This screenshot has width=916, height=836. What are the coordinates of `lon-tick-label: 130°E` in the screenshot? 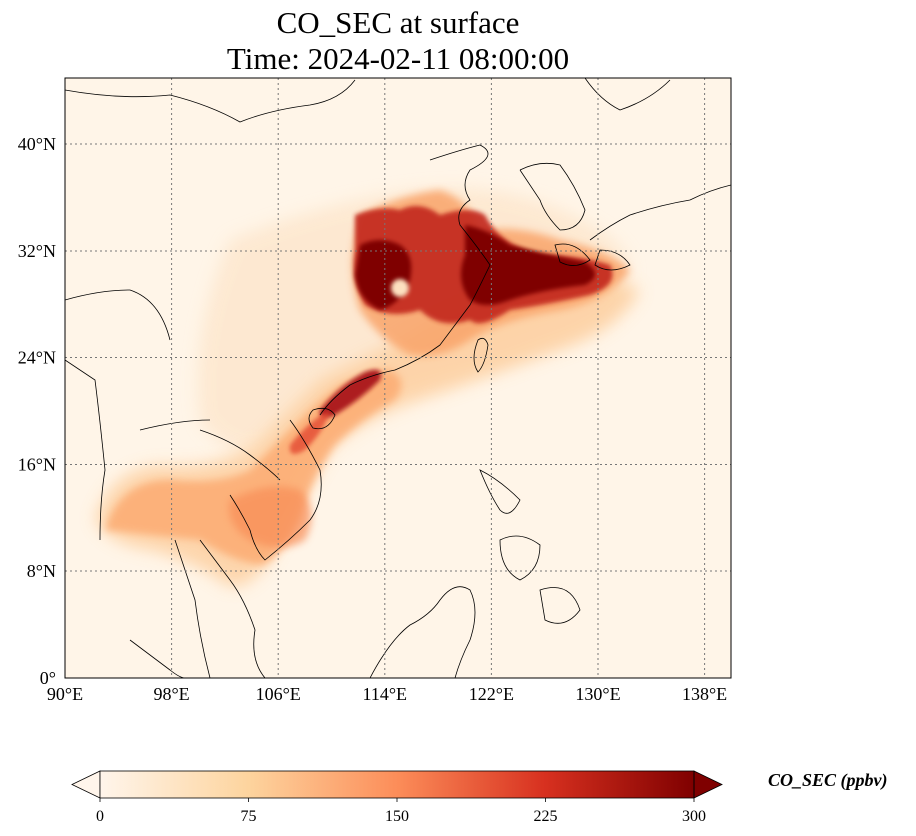 It's located at (597, 694).